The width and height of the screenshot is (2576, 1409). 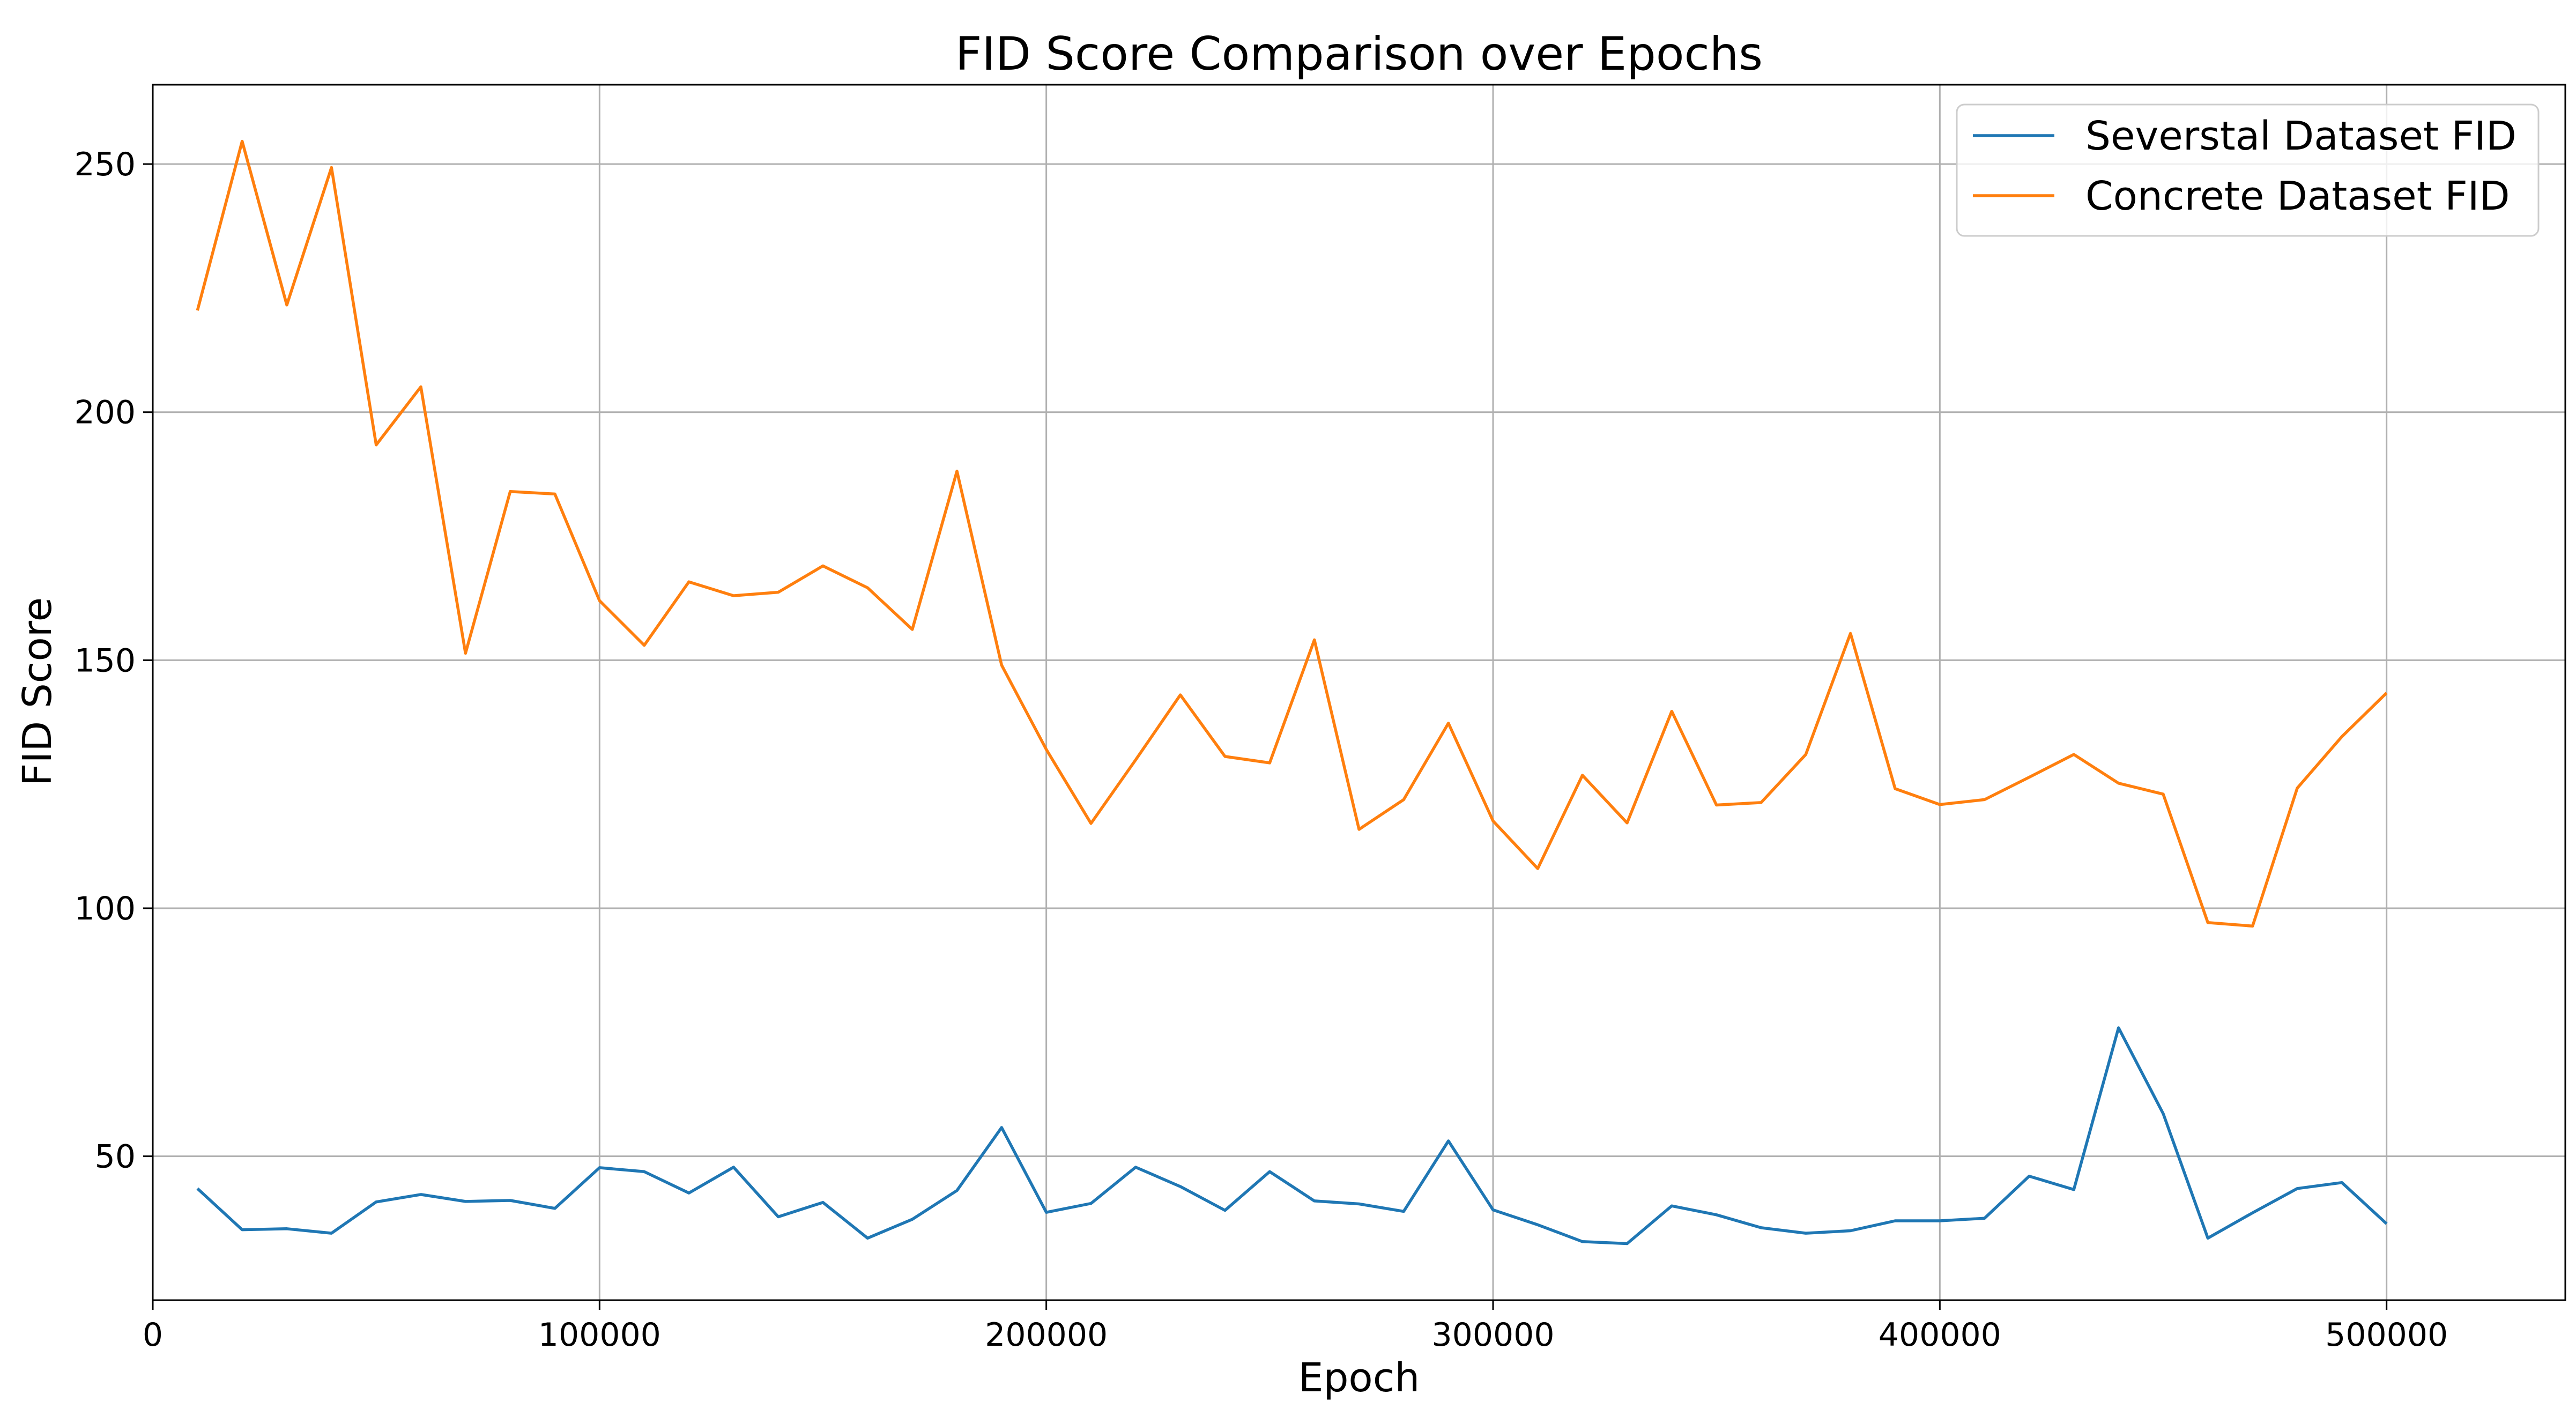 I want to click on x-tick-label: 300000, so click(x=1493, y=1335).